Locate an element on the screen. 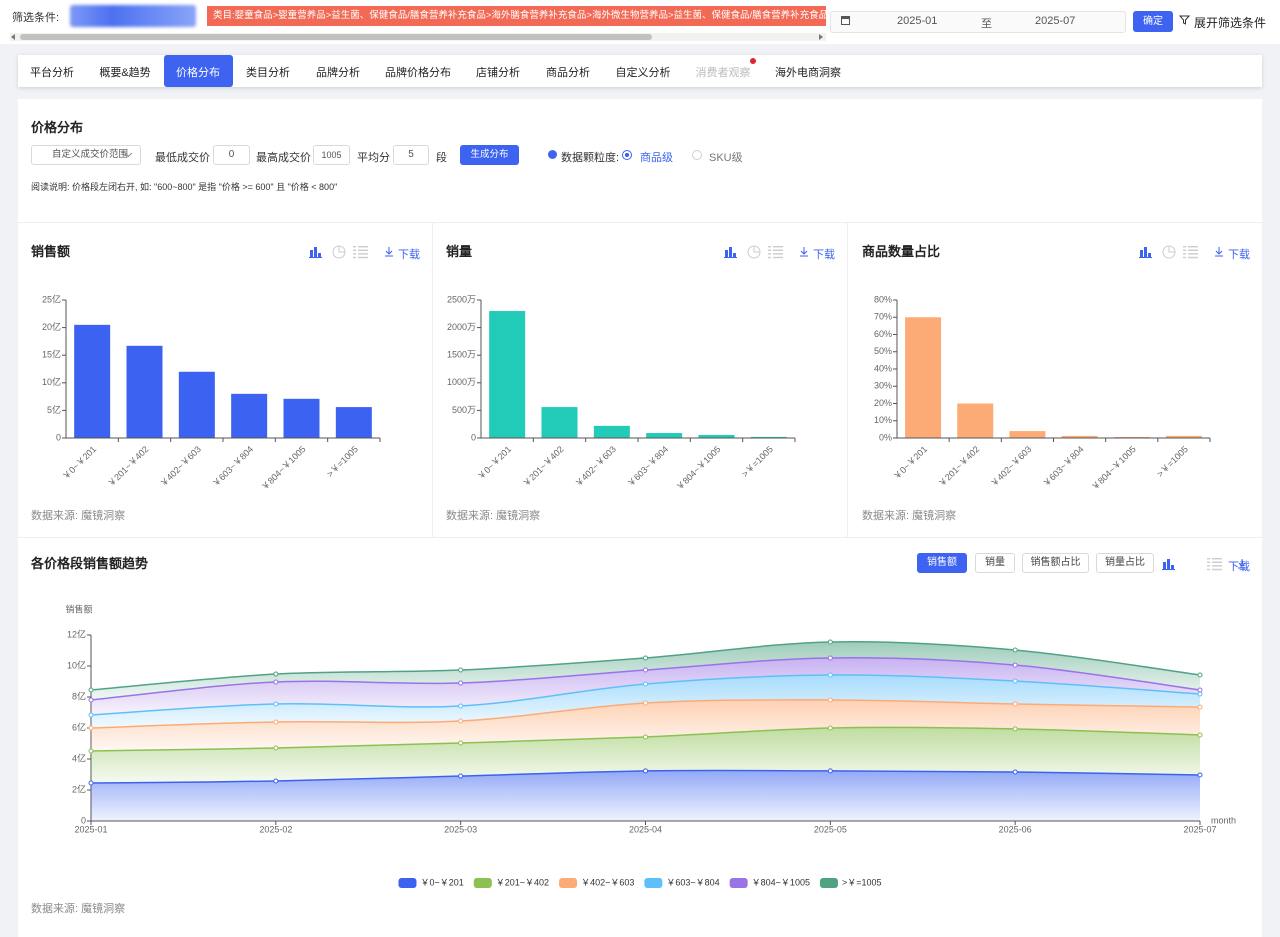  scroll-left is located at coordinates (13, 37).